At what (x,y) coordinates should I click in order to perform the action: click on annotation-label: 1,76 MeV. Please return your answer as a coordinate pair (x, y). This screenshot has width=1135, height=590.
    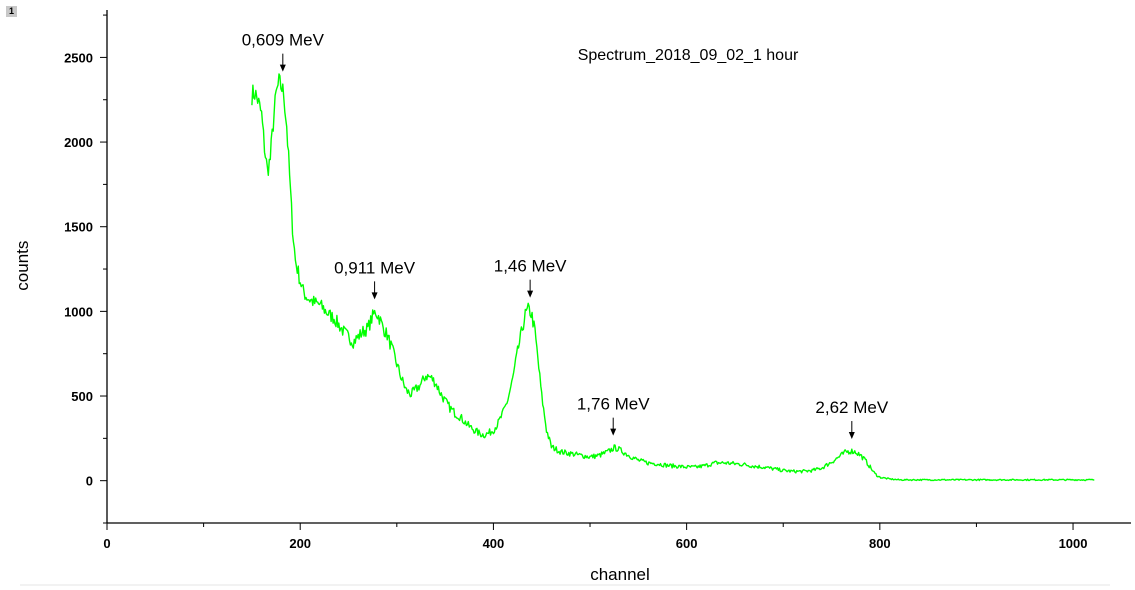
    Looking at the image, I should click on (613, 404).